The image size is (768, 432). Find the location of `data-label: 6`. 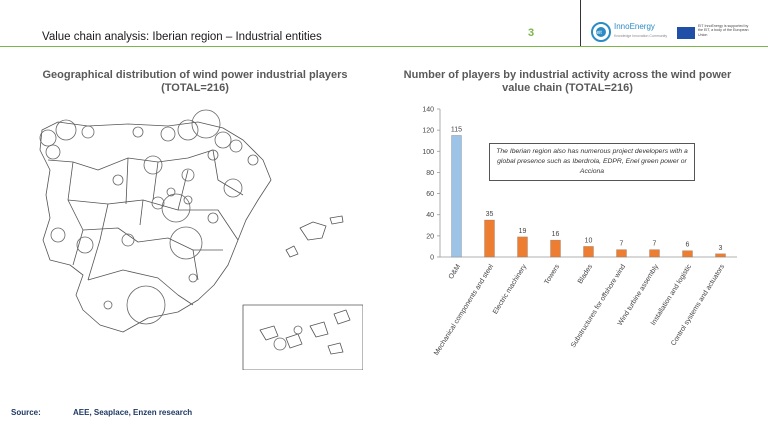

data-label: 6 is located at coordinates (688, 245).